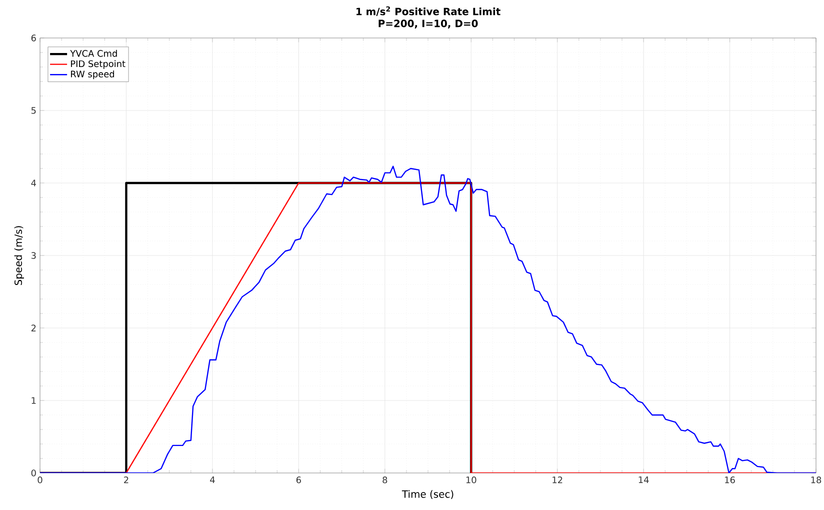 This screenshot has height=510, width=824. What do you see at coordinates (126, 480) in the screenshot?
I see `x-tick-label: 2` at bounding box center [126, 480].